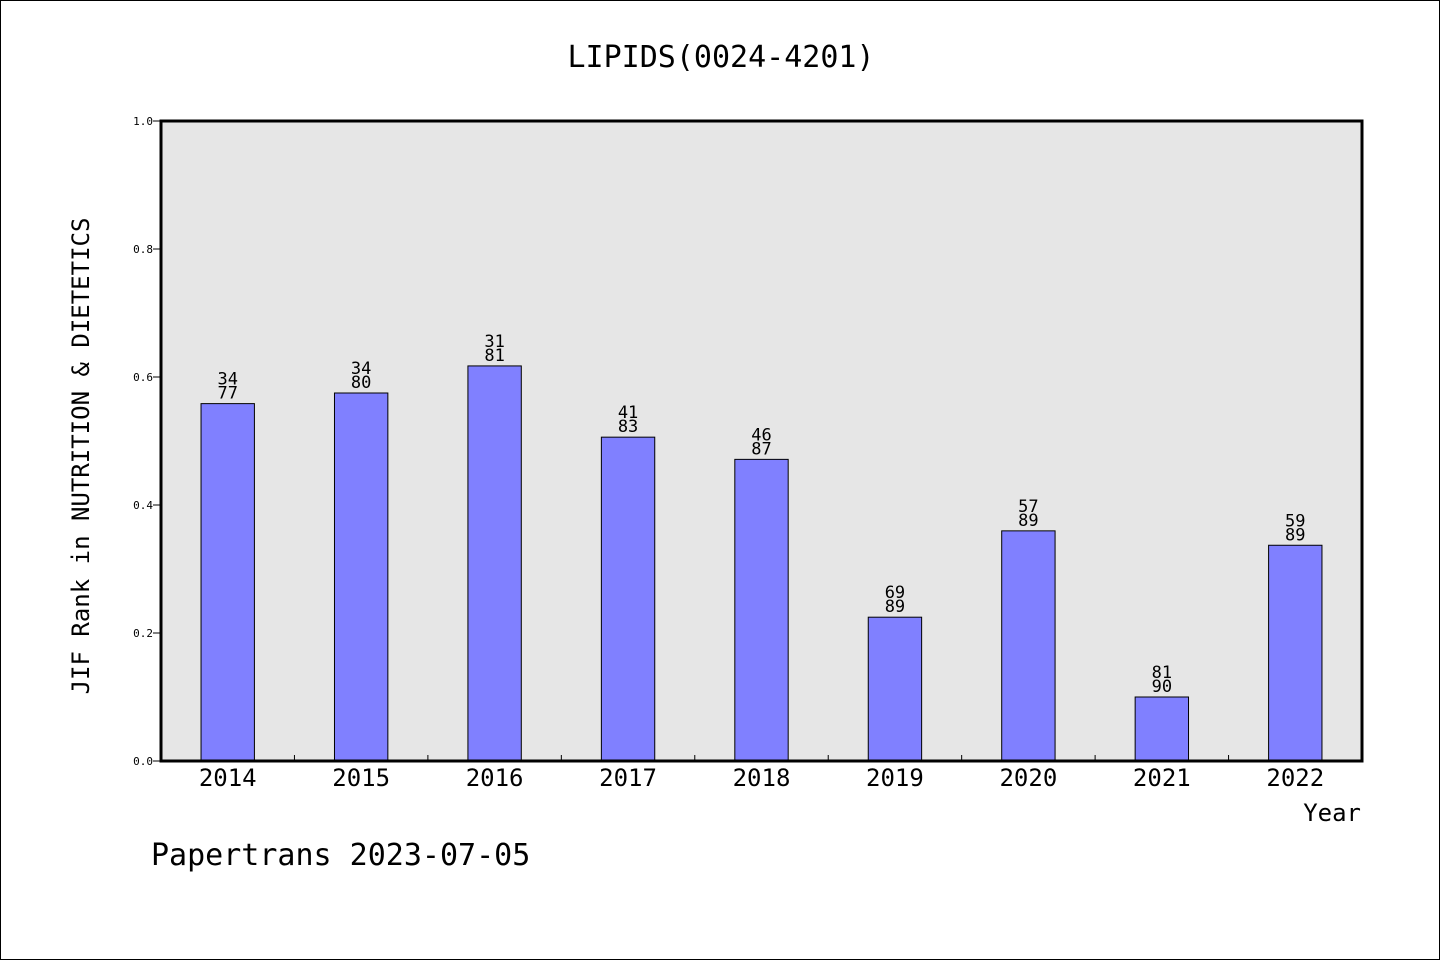 Image resolution: width=1440 pixels, height=961 pixels. Describe the element at coordinates (143, 377) in the screenshot. I see `y-tick-label: 0.6` at that location.